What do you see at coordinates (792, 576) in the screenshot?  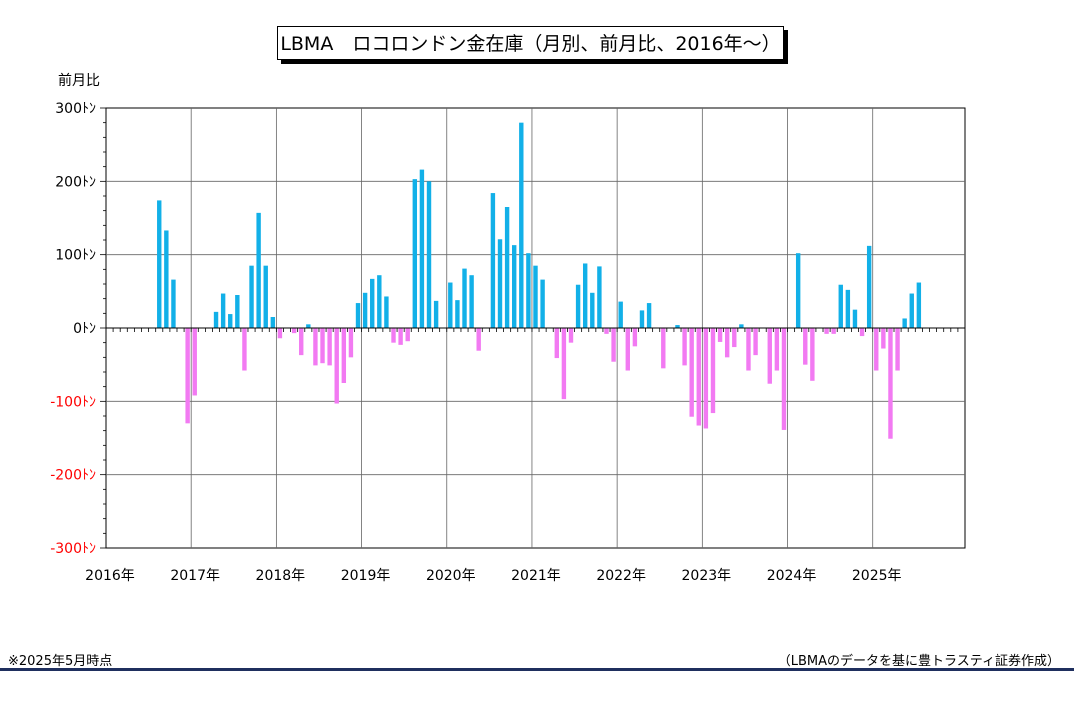 I see `x-tick-label: 2024年` at bounding box center [792, 576].